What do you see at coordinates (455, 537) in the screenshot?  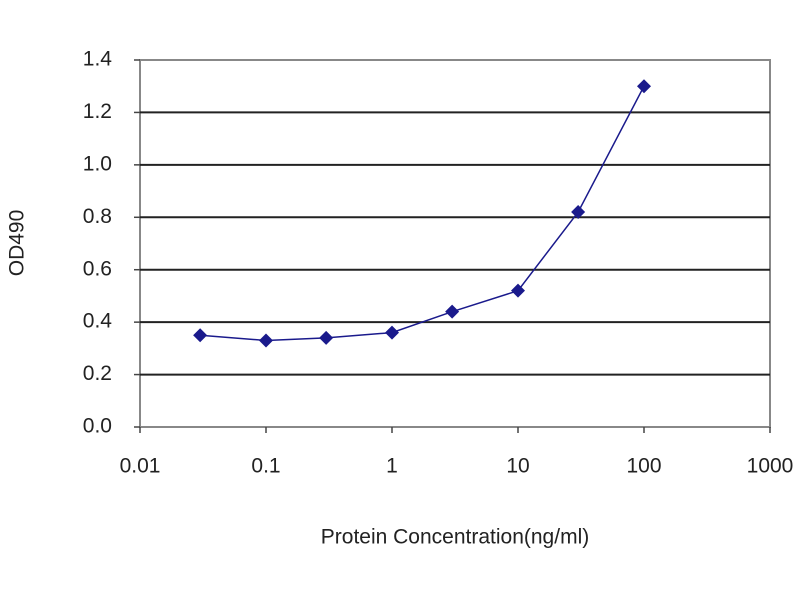 I see `x-axis-label: Protein Concentration(ng/ml)` at bounding box center [455, 537].